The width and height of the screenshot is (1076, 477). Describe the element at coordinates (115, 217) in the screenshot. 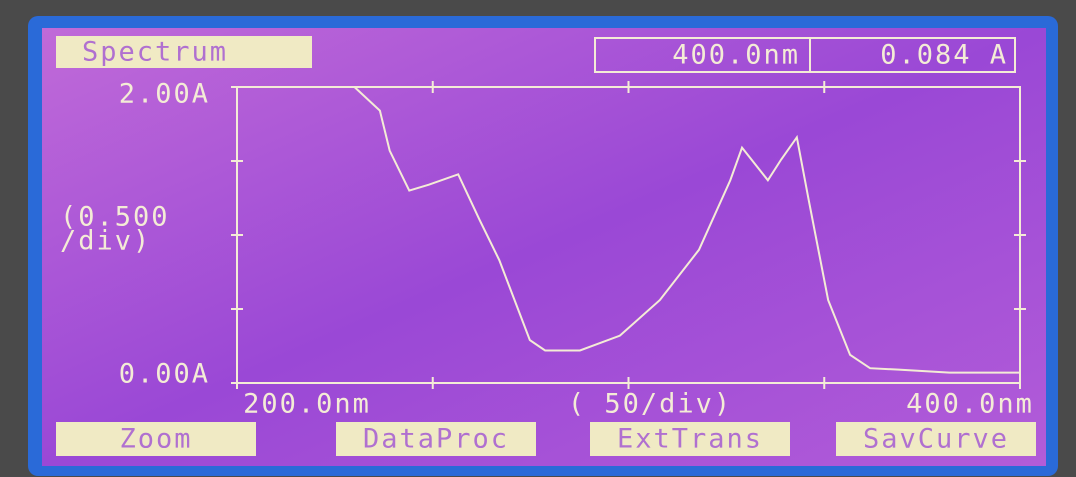

I see `y-axis-label: (0.500` at that location.